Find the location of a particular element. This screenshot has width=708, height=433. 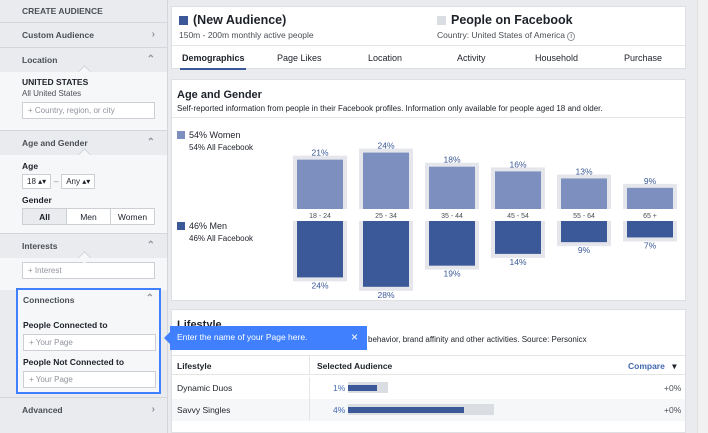

advanced-header: Advanced › is located at coordinates (83, 410).